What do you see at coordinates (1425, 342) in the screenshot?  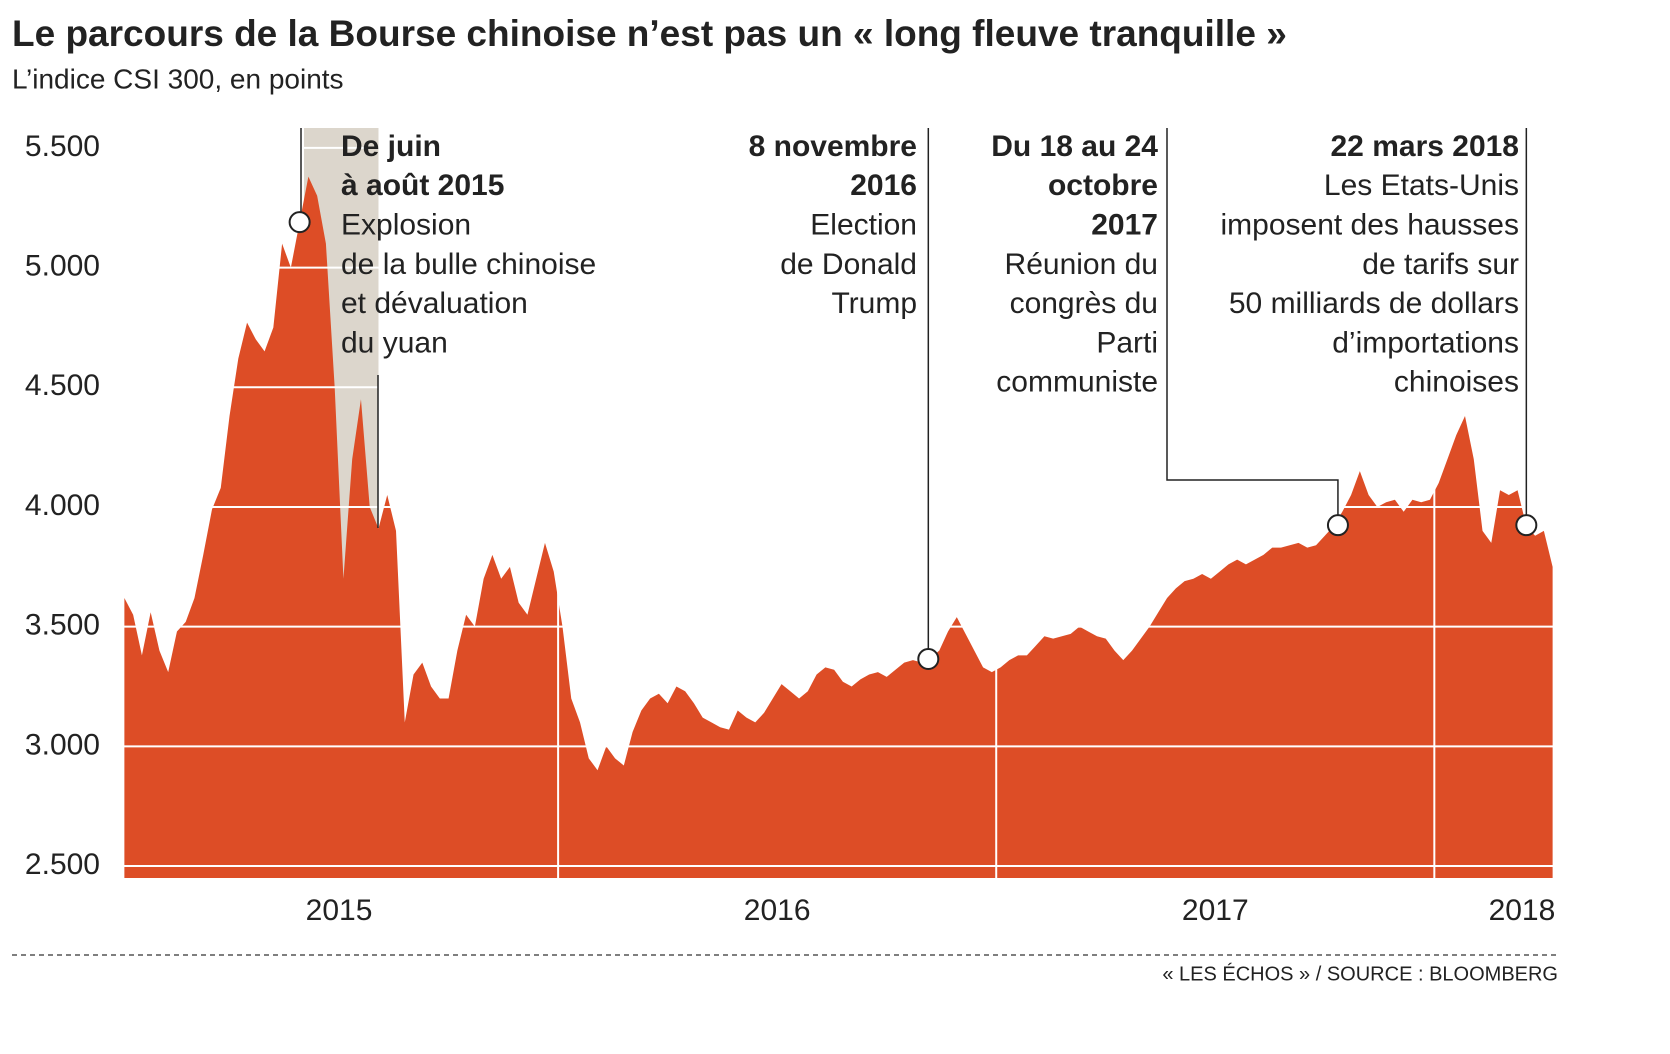 I see `annotation-text: d’importations` at bounding box center [1425, 342].